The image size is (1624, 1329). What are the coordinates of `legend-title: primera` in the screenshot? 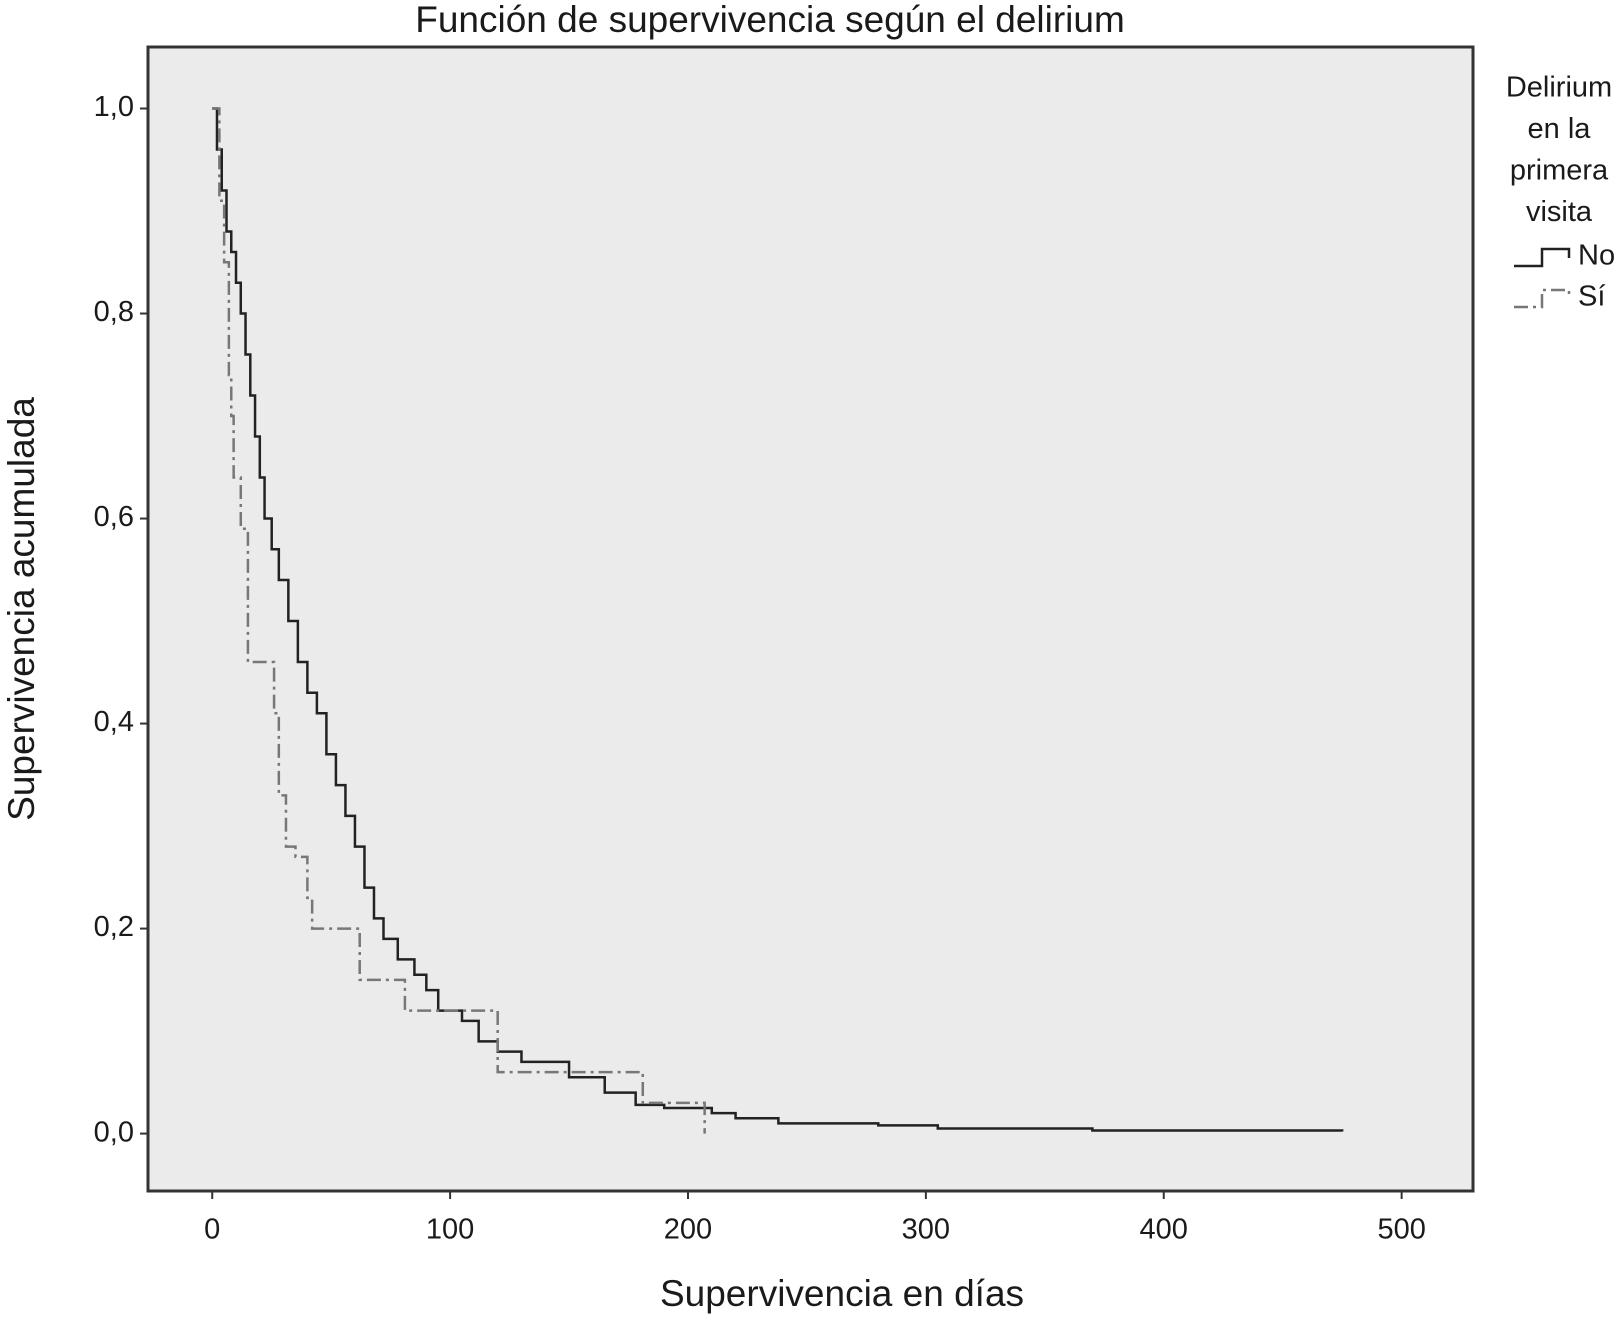 It's located at (1559, 171).